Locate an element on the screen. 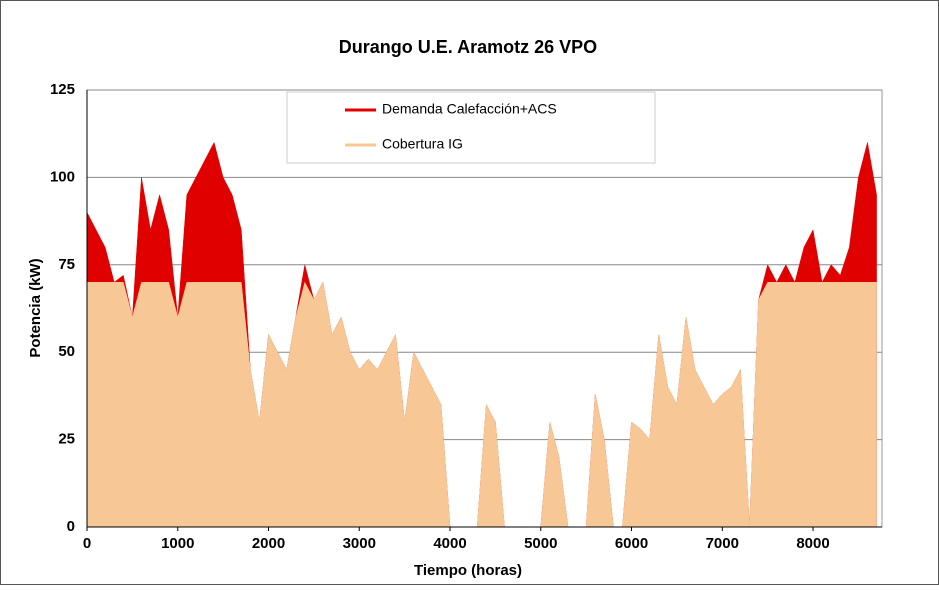 This screenshot has width=939, height=590. x-axis-label: Tiempo (horas) is located at coordinates (468, 570).